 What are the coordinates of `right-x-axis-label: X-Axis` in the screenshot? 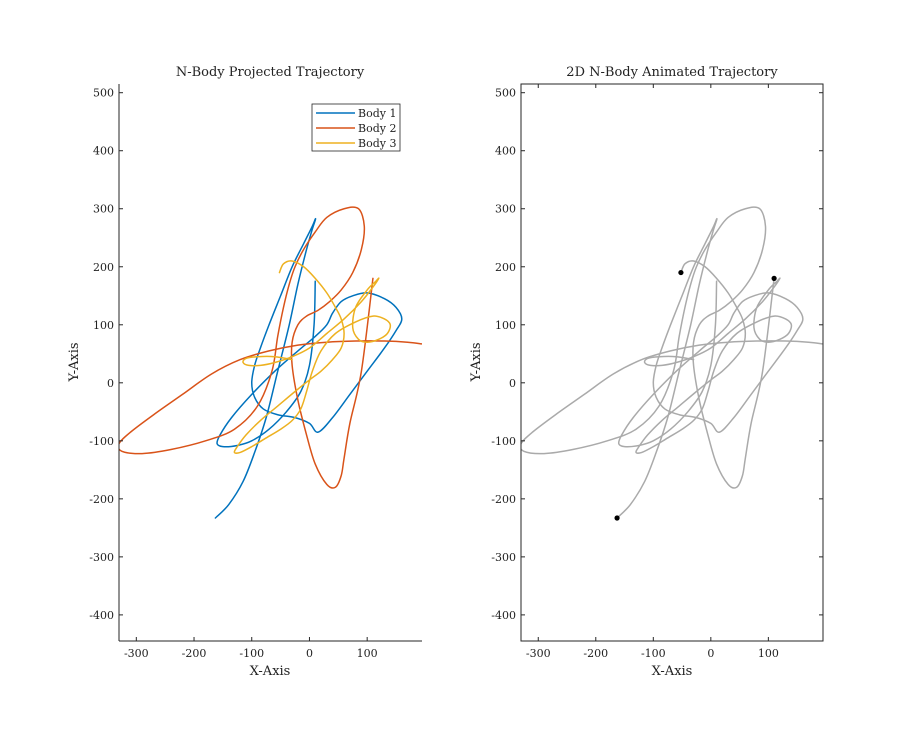 It's located at (672, 671).